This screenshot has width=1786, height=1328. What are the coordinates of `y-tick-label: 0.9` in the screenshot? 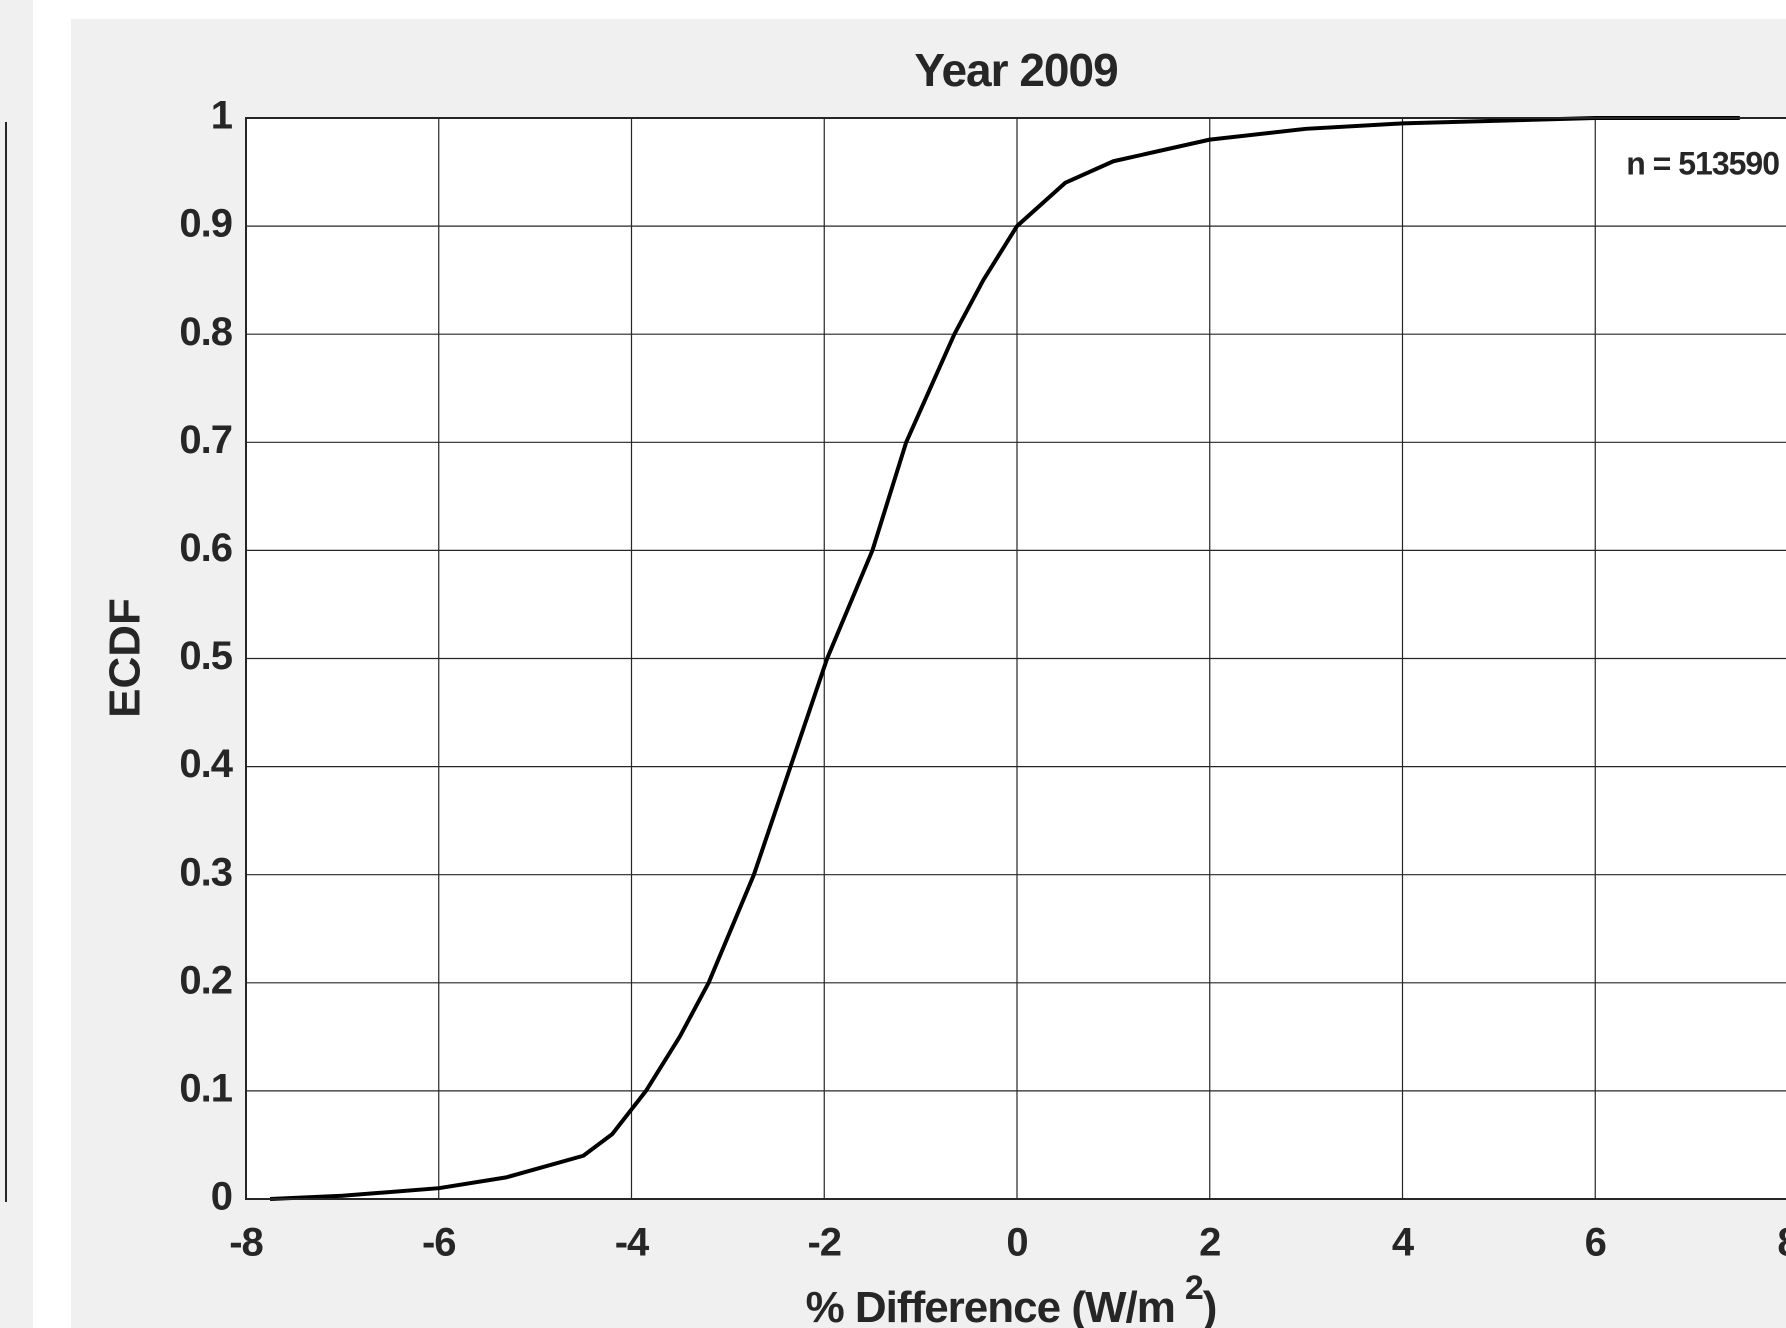 It's located at (205, 224).